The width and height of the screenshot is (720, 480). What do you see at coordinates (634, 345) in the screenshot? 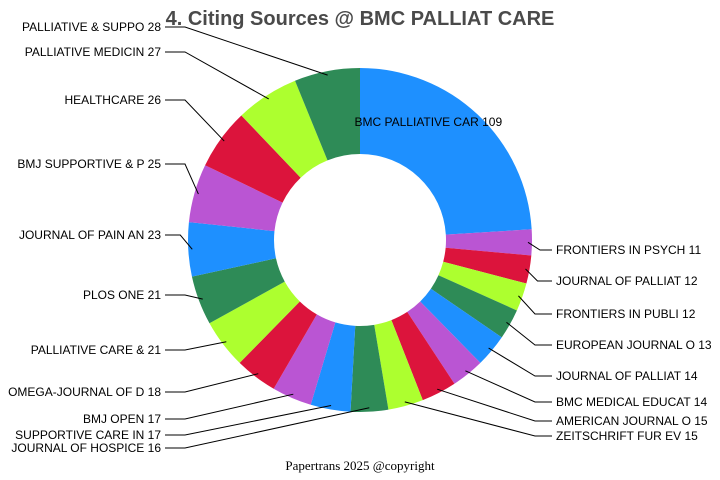
I see `slice-label-european-journal-o-4: EUROPEAN JOURNAL O 13` at bounding box center [634, 345].